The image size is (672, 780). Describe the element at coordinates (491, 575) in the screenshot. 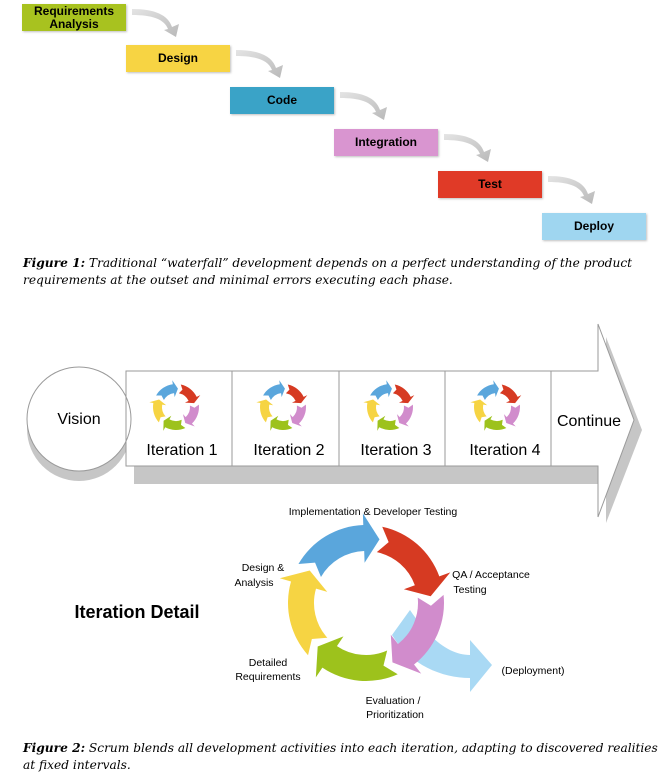

I see `qa-label-line1: QA / Acceptance` at that location.